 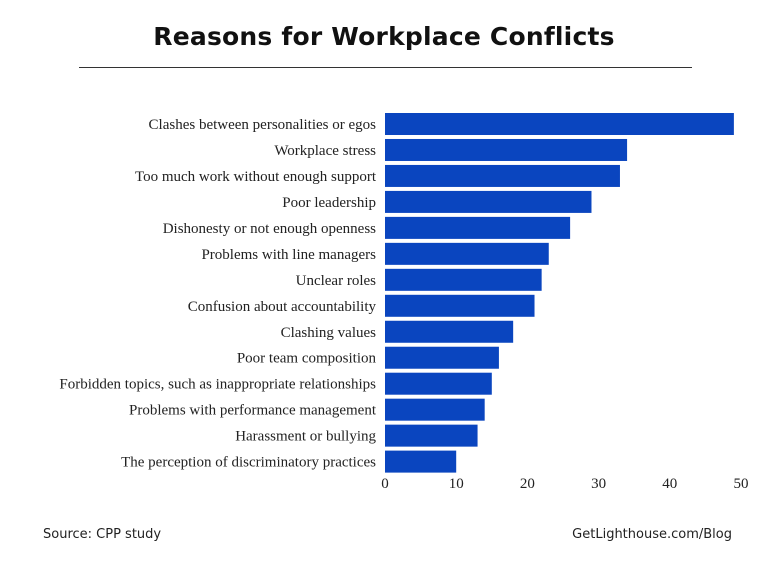 What do you see at coordinates (253, 411) in the screenshot?
I see `category-label-11: Problems with performance management` at bounding box center [253, 411].